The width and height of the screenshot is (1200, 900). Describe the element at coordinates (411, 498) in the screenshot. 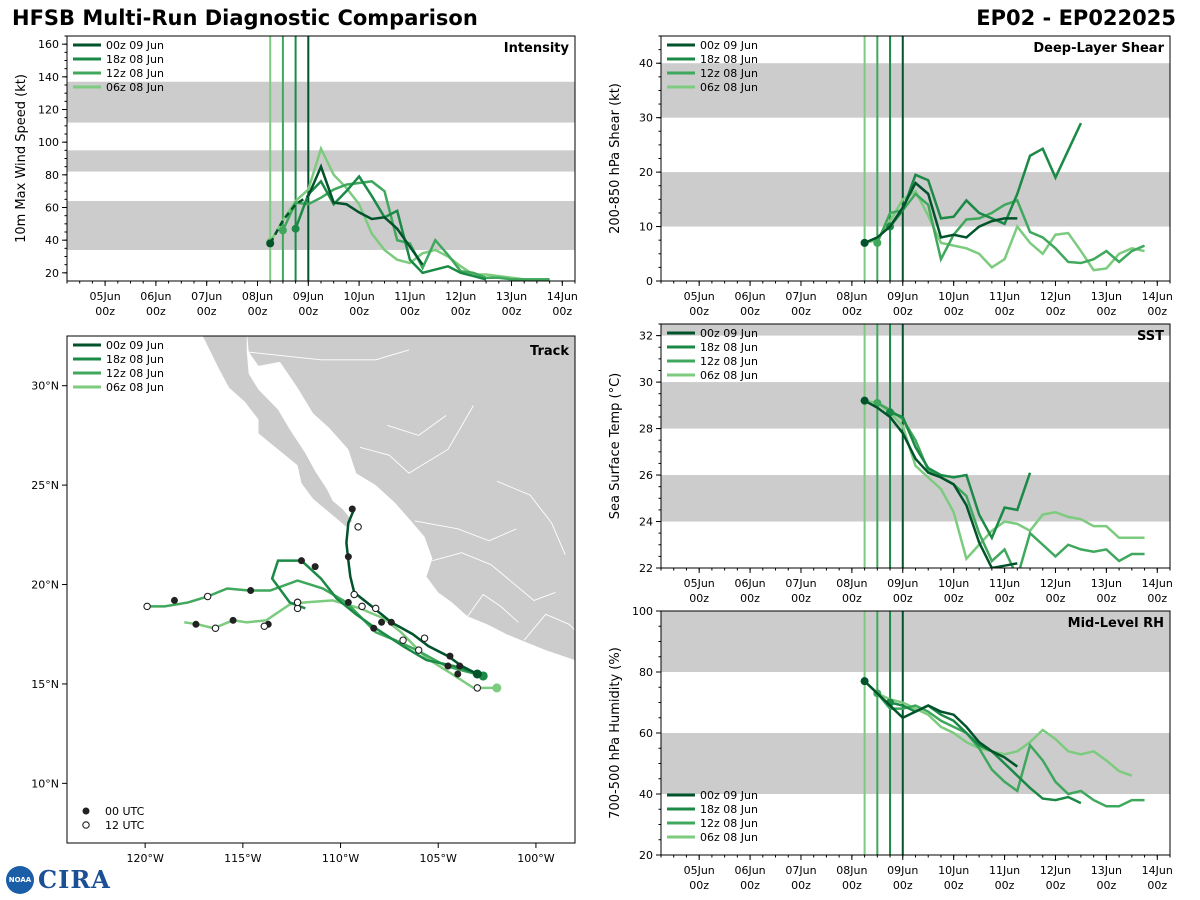

I see `land-mainland` at that location.